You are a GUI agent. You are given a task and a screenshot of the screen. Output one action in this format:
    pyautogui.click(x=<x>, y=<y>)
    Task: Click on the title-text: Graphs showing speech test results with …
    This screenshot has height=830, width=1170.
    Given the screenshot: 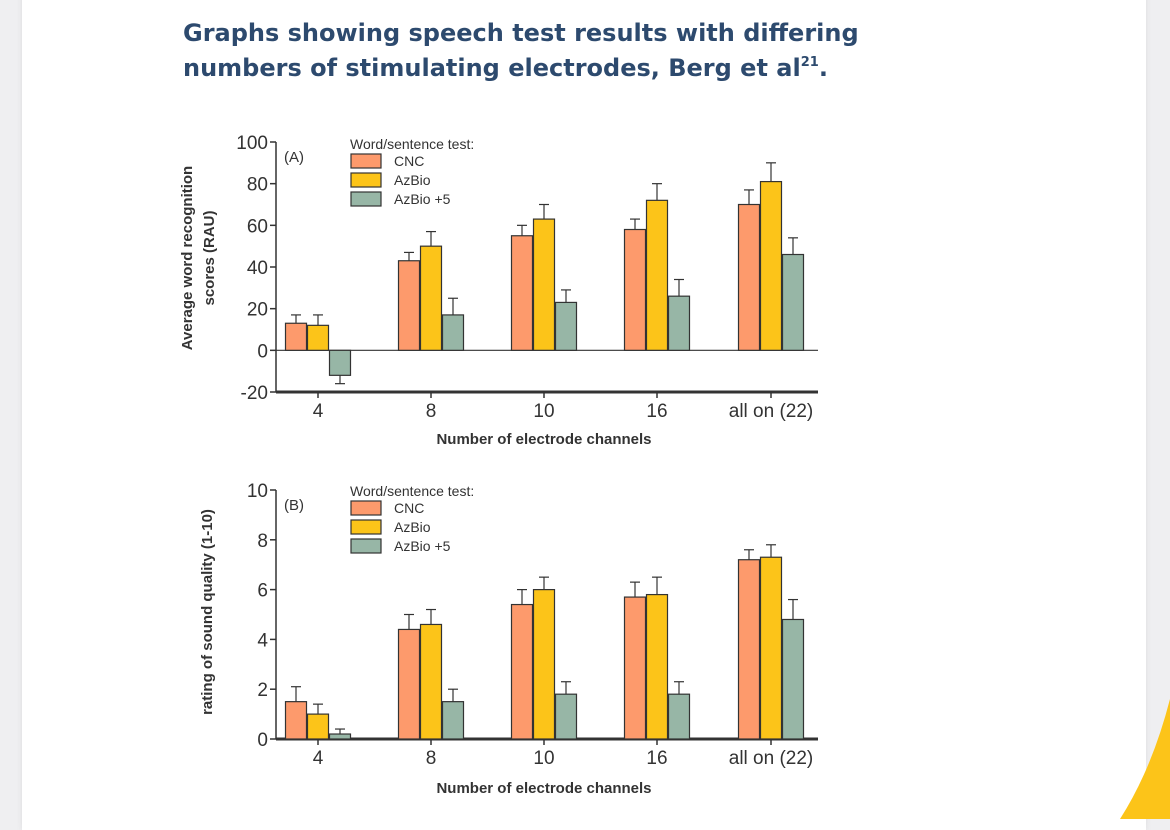 What is the action you would take?
    pyautogui.click(x=521, y=50)
    